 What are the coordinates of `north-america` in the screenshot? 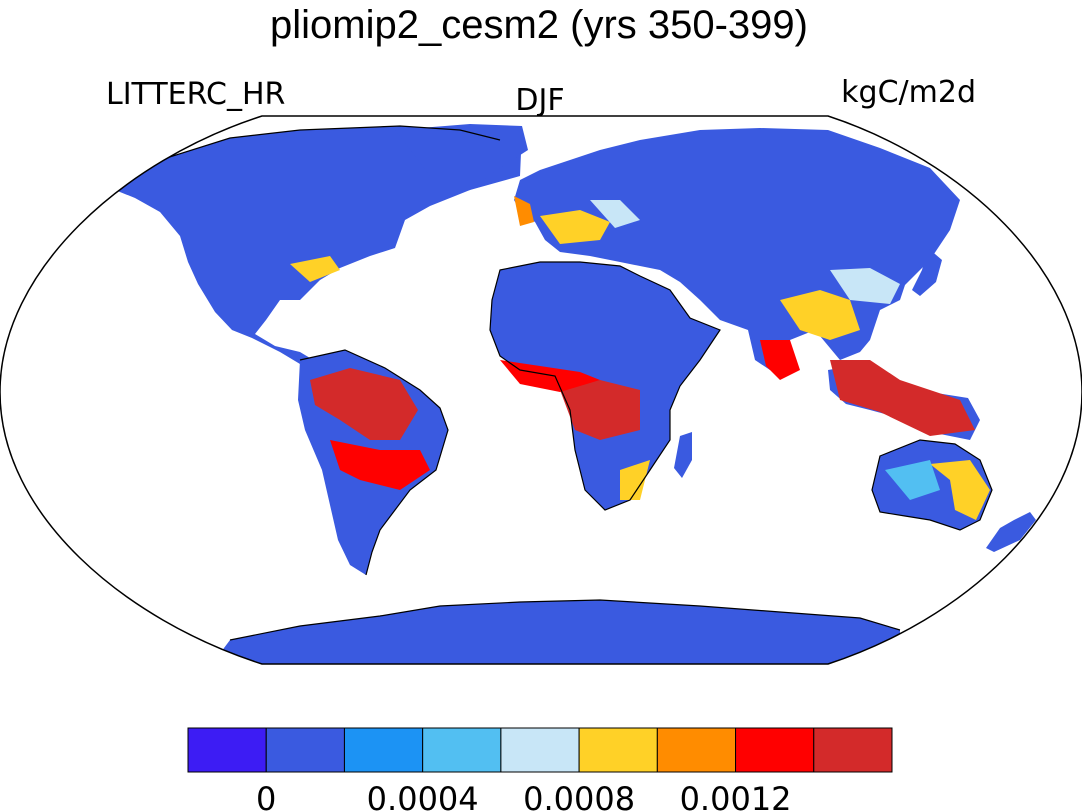 It's located at (316, 245).